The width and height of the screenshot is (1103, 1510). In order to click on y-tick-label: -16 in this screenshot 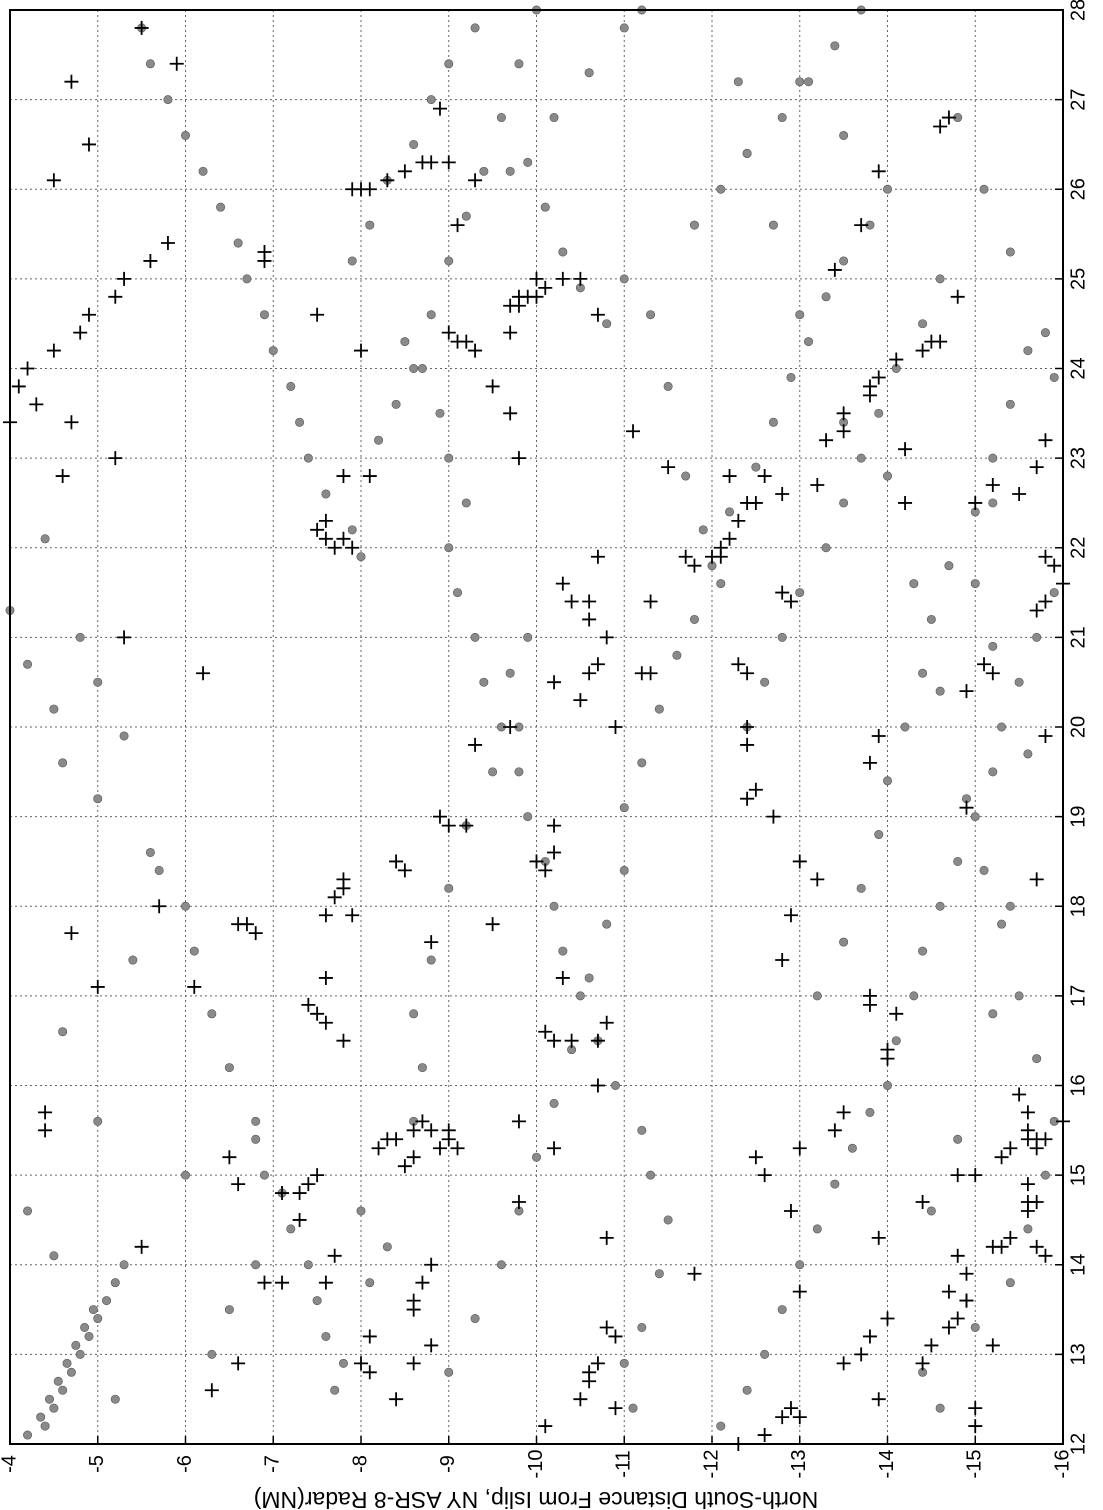, I will do `click(1062, 1464)`.